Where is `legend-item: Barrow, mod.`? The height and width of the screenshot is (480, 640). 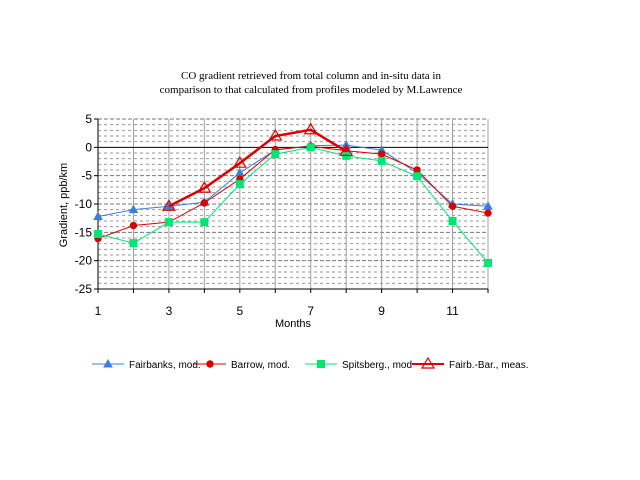 legend-item: Barrow, mod. is located at coordinates (242, 365).